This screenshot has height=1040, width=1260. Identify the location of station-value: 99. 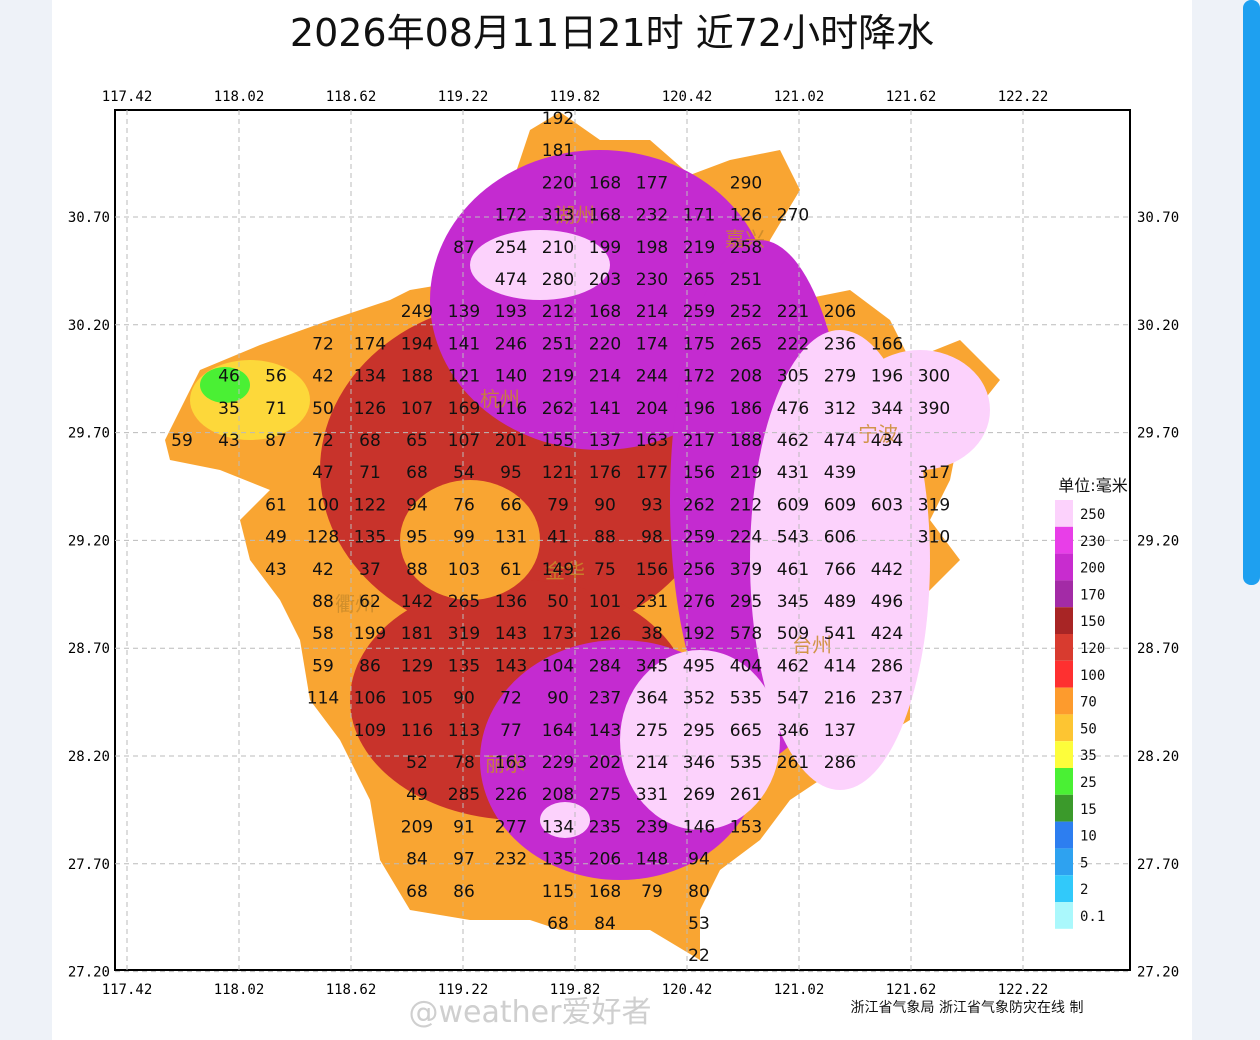
(464, 538).